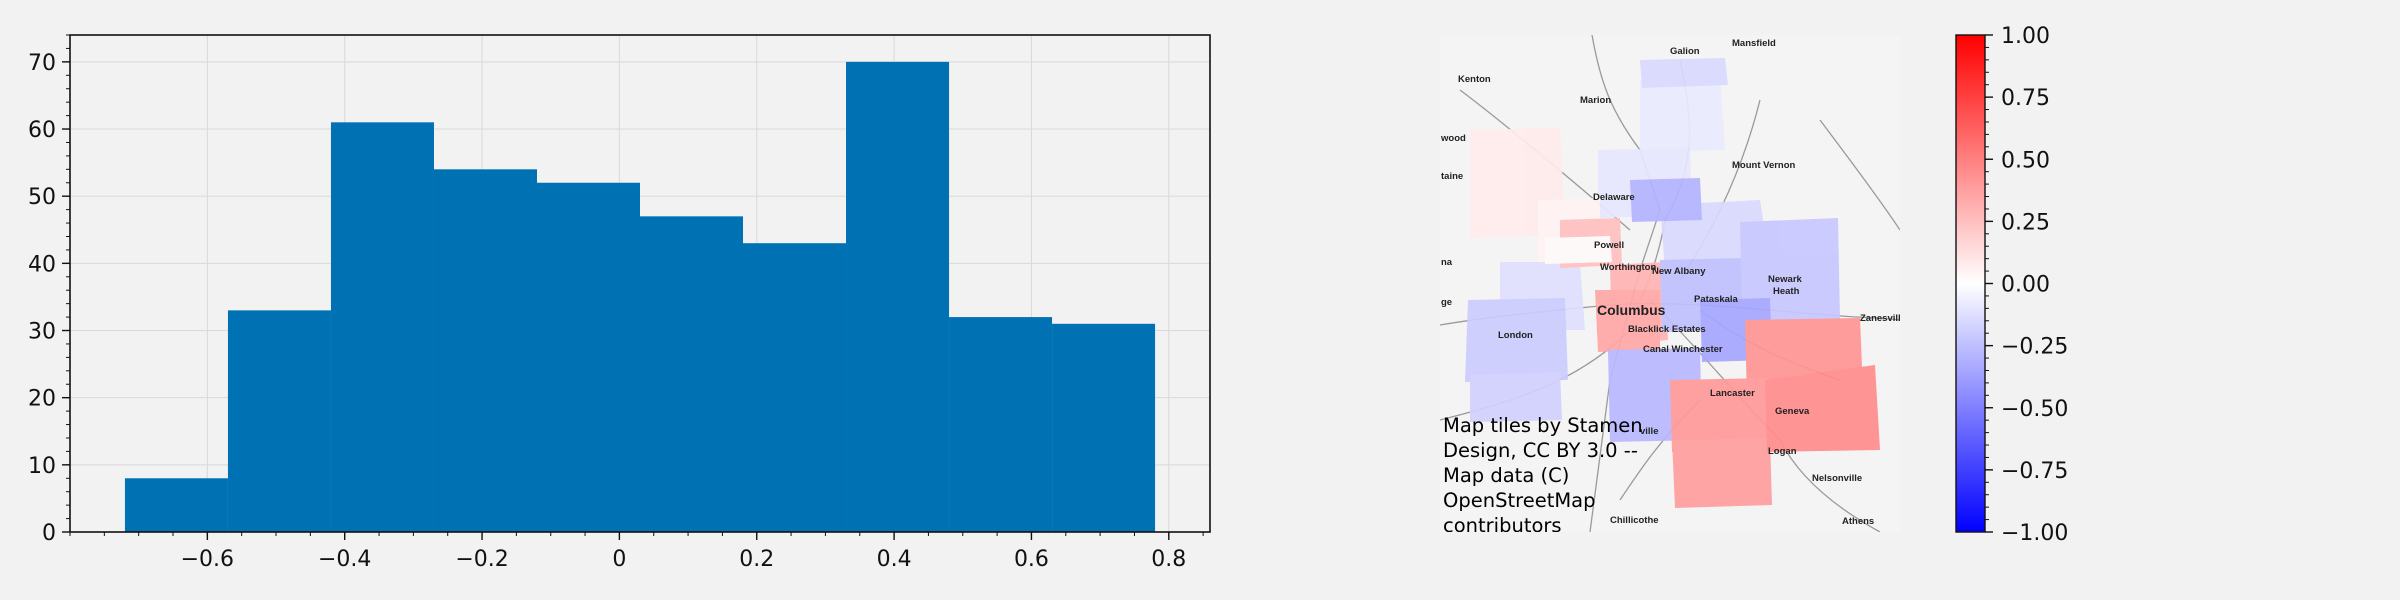 The width and height of the screenshot is (2400, 600). I want to click on x-tick-label: −0.4, so click(344, 559).